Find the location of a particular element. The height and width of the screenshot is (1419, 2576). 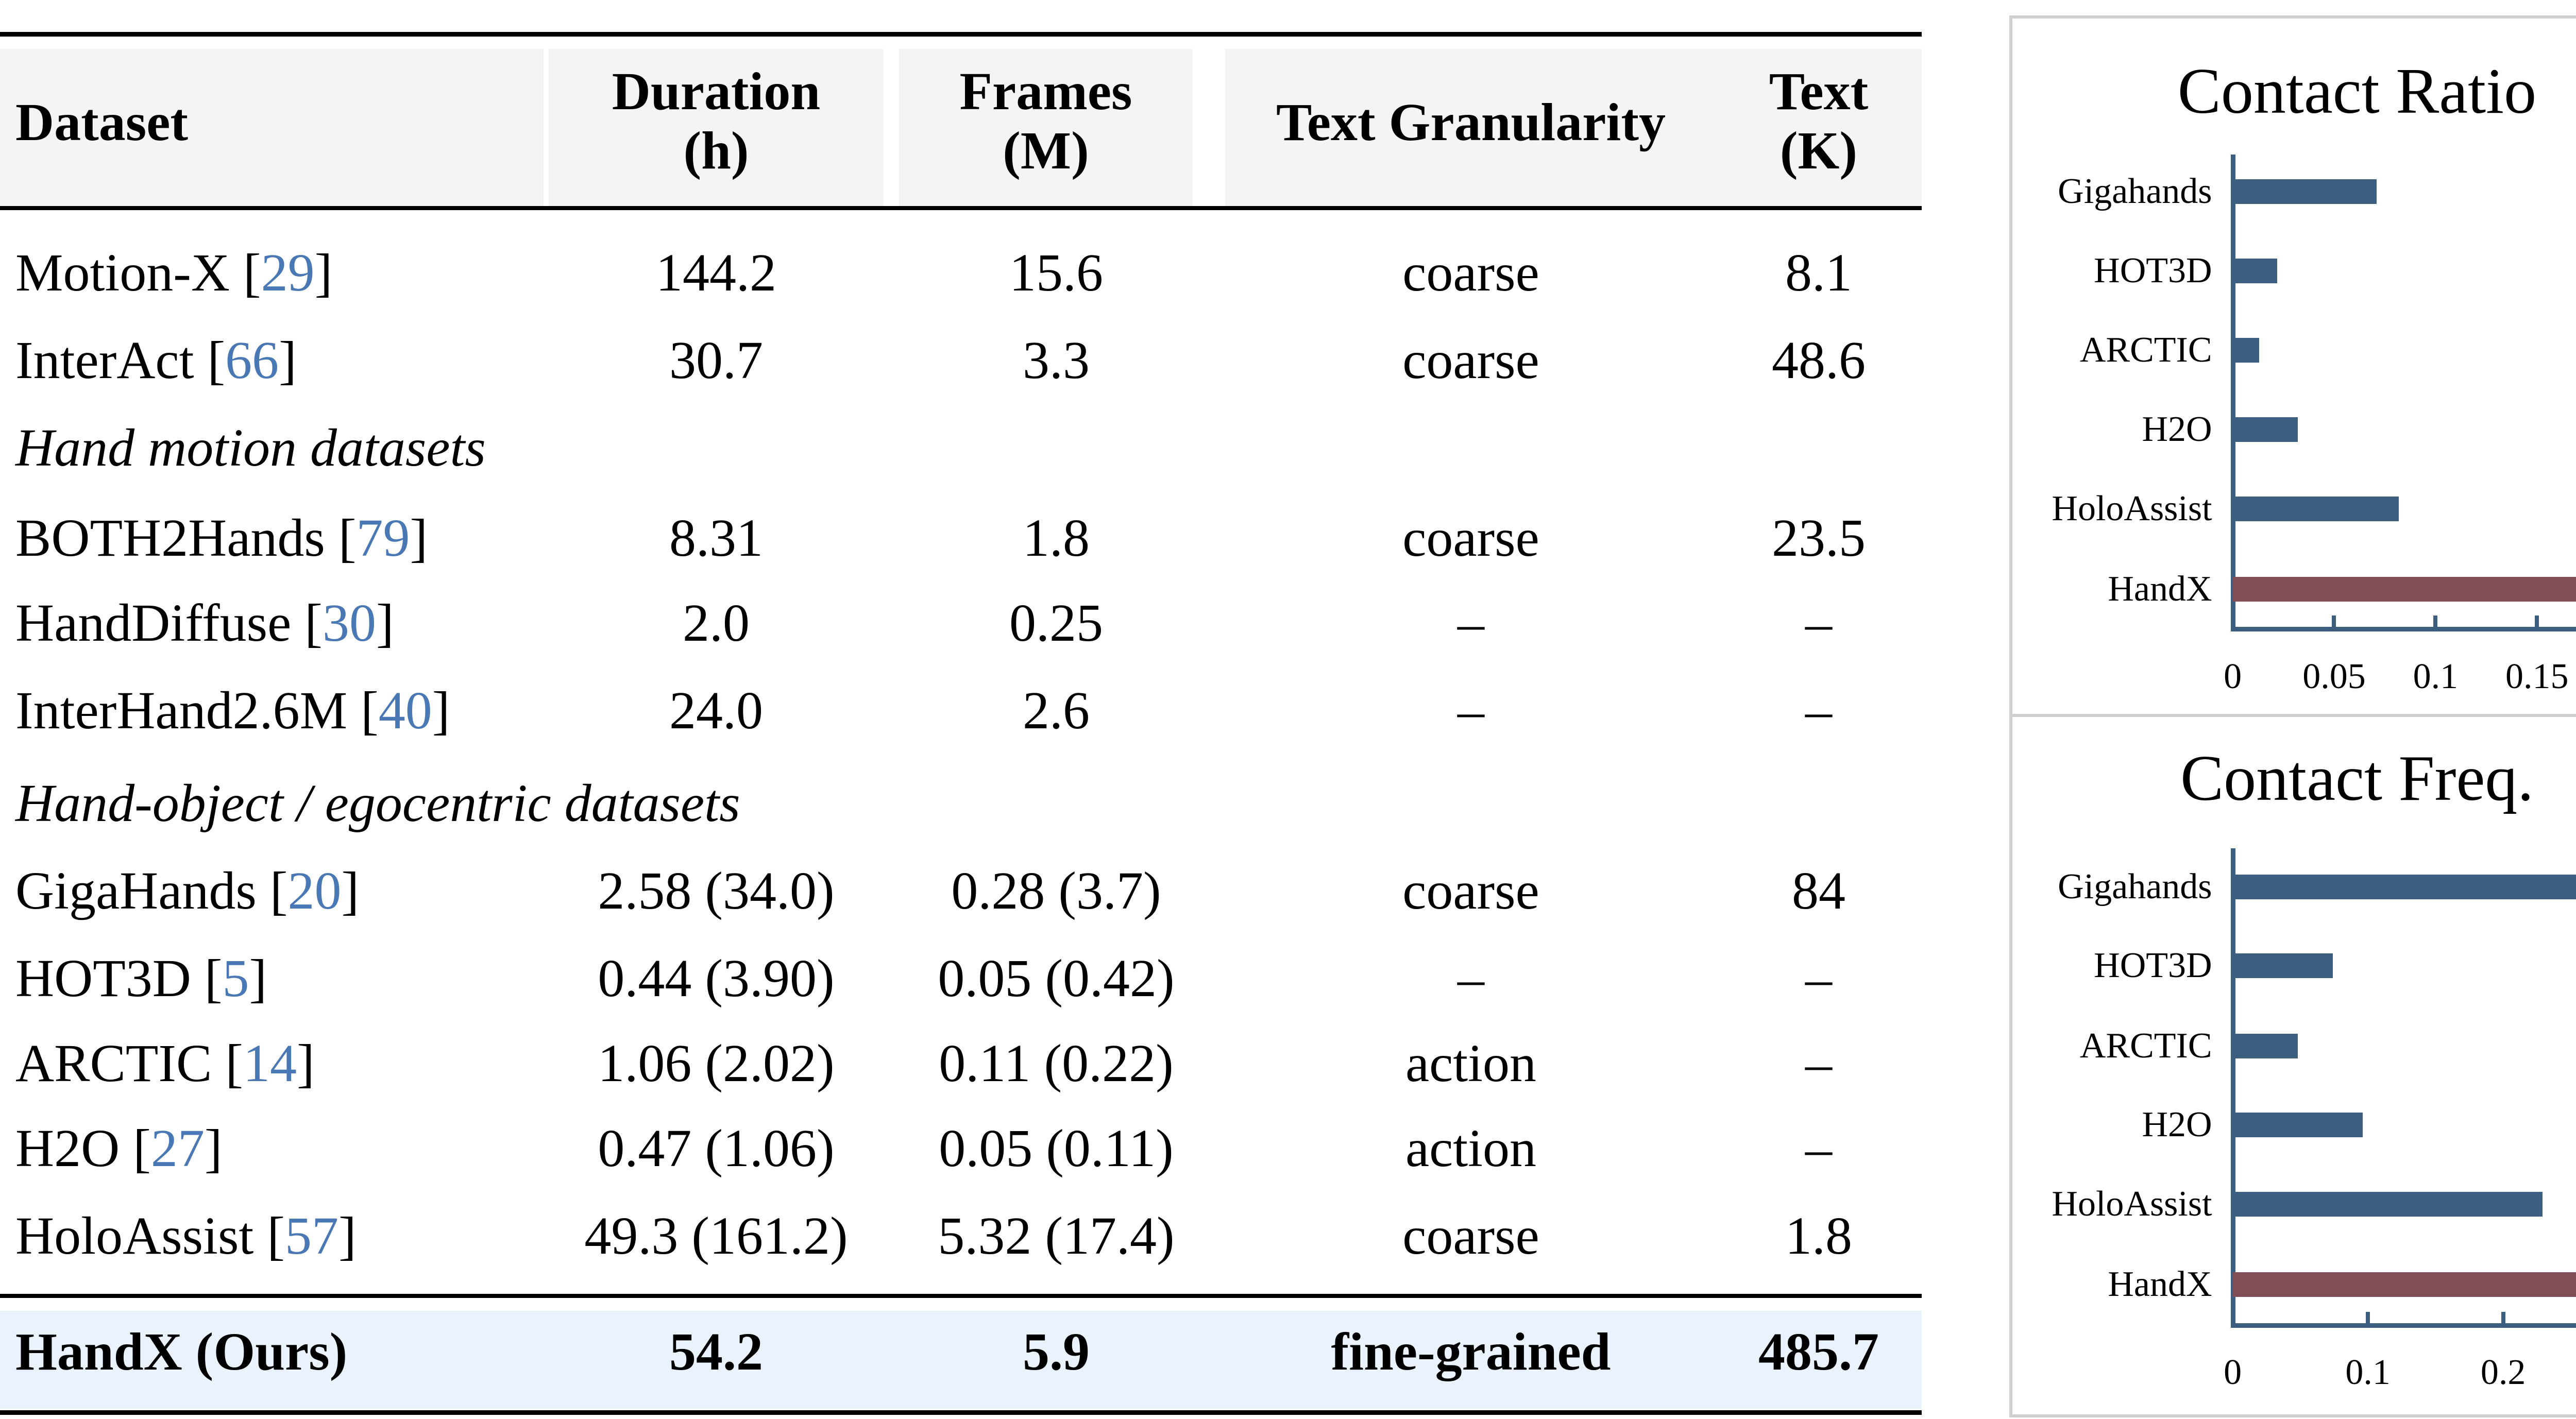

header-bg-dataset is located at coordinates (272, 127).